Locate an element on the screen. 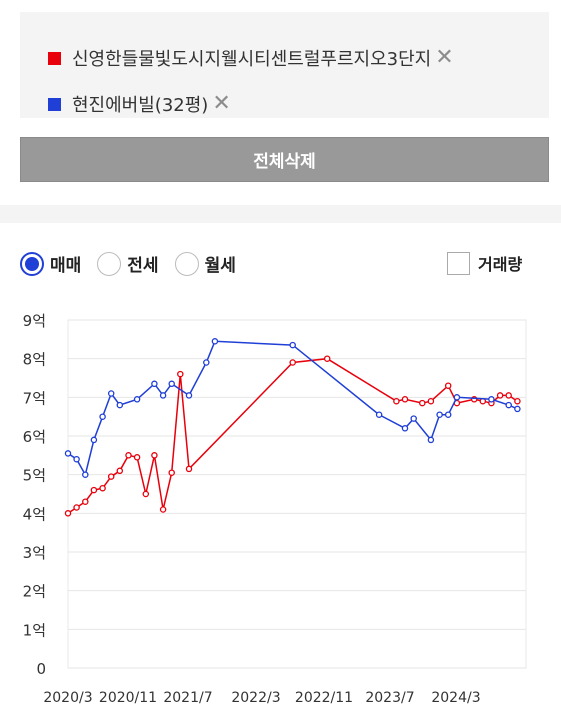 The image size is (561, 722). x-tick-label: 2022/11 is located at coordinates (324, 698).